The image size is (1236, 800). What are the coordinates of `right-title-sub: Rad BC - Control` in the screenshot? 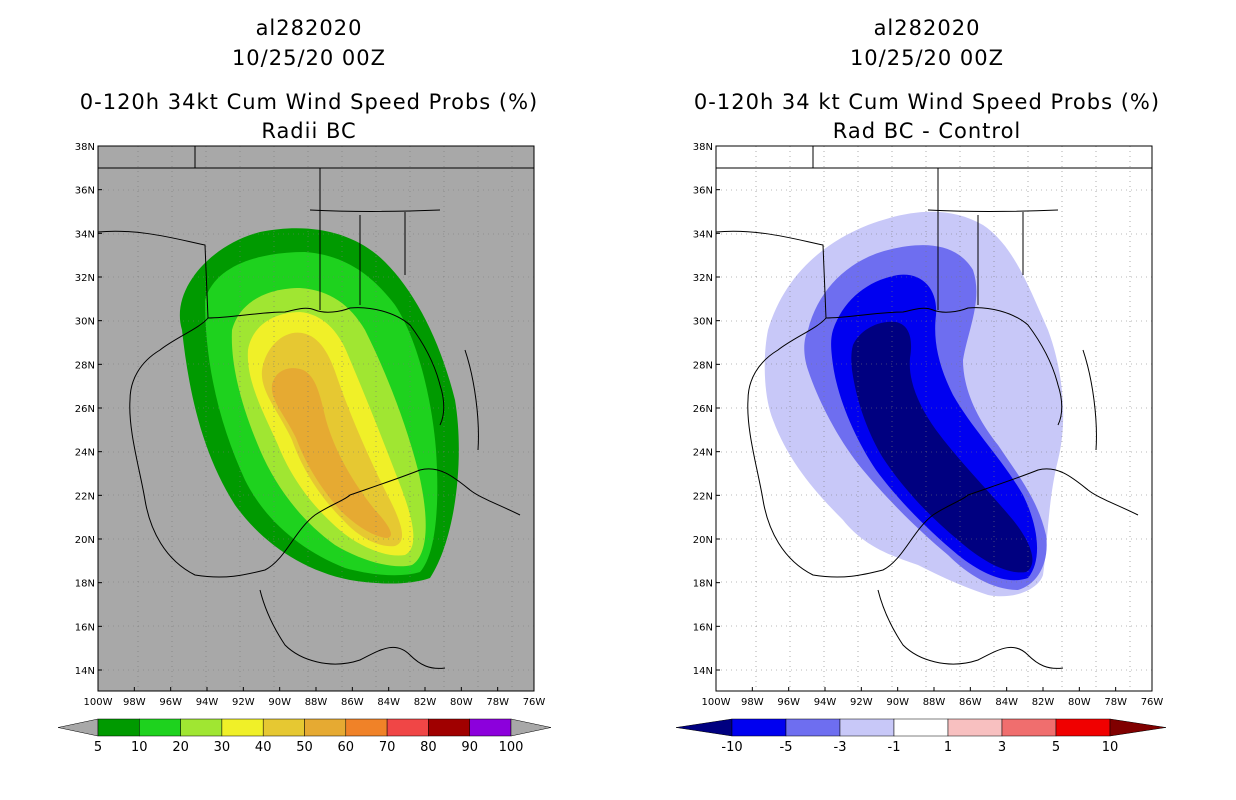 It's located at (927, 131).